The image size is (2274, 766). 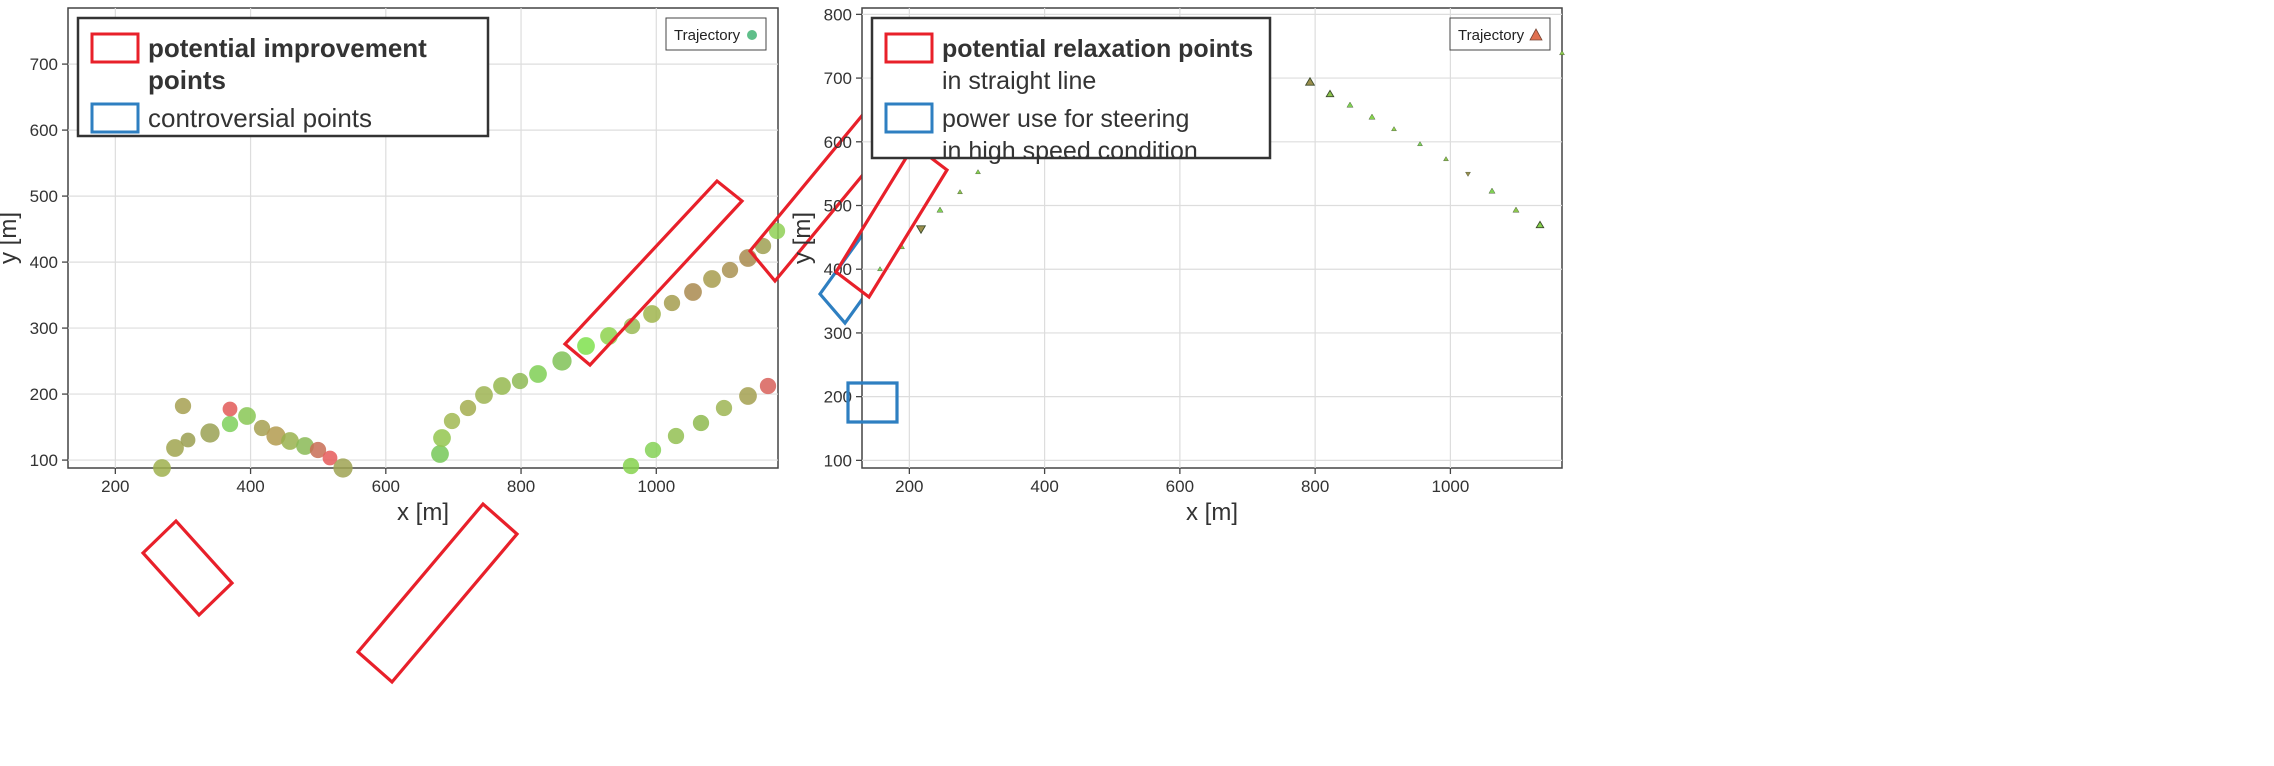 I want to click on annotation-text: controversial points, so click(x=260, y=118).